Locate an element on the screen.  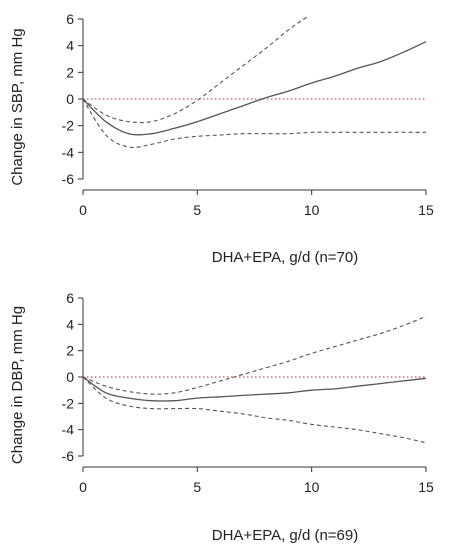
x-axis-title: DHA+EPA, g/d (n=69) is located at coordinates (285, 535).